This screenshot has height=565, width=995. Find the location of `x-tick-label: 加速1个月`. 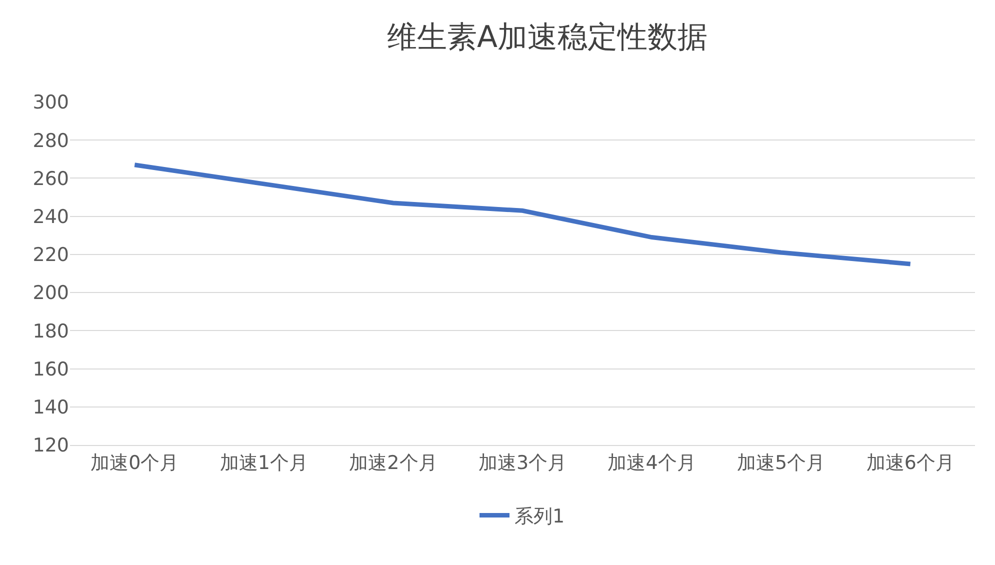

x-tick-label: 加速1个月 is located at coordinates (264, 463).